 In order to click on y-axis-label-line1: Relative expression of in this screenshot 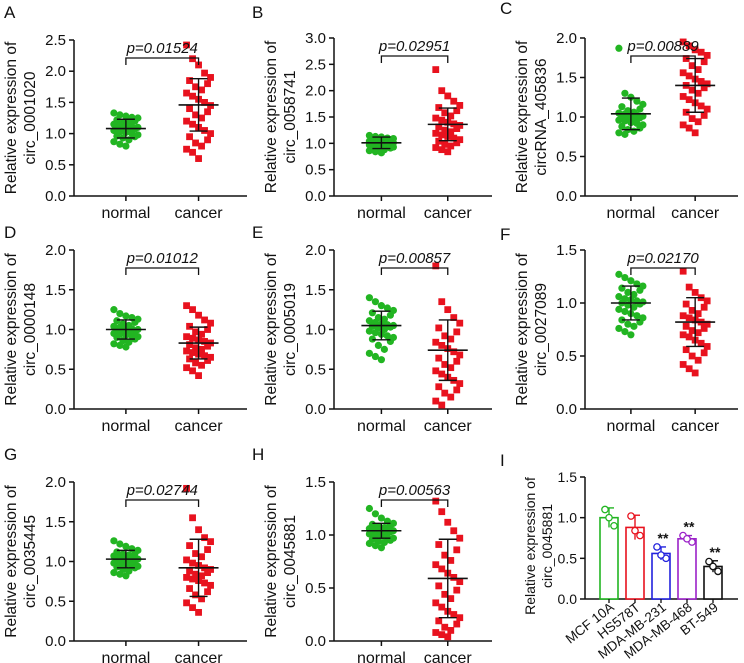, I will do `click(522, 116)`.